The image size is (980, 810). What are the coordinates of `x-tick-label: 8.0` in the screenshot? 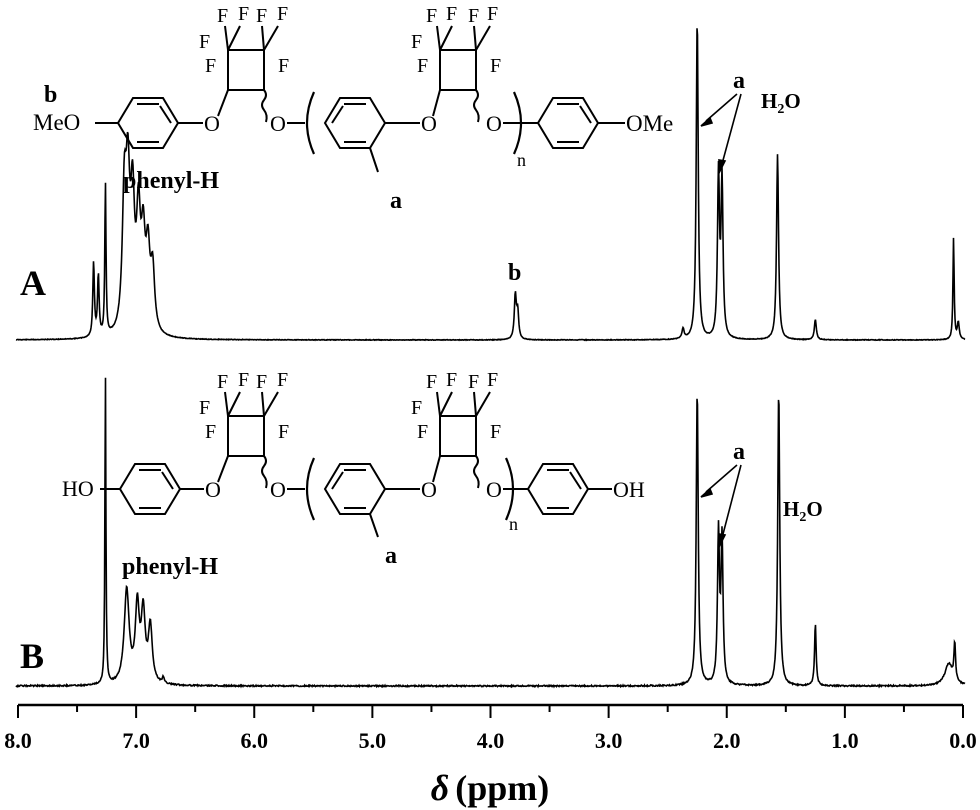 It's located at (18, 740).